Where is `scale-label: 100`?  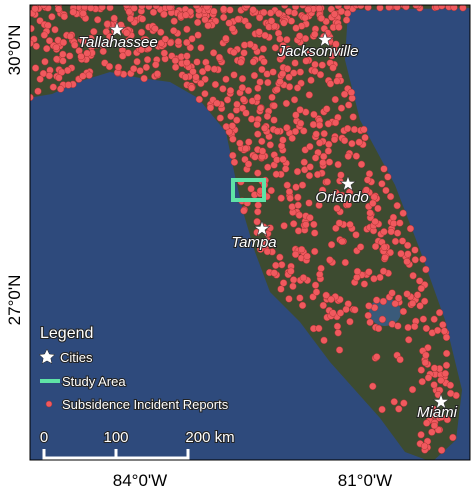 scale-label: 100 is located at coordinates (115, 437).